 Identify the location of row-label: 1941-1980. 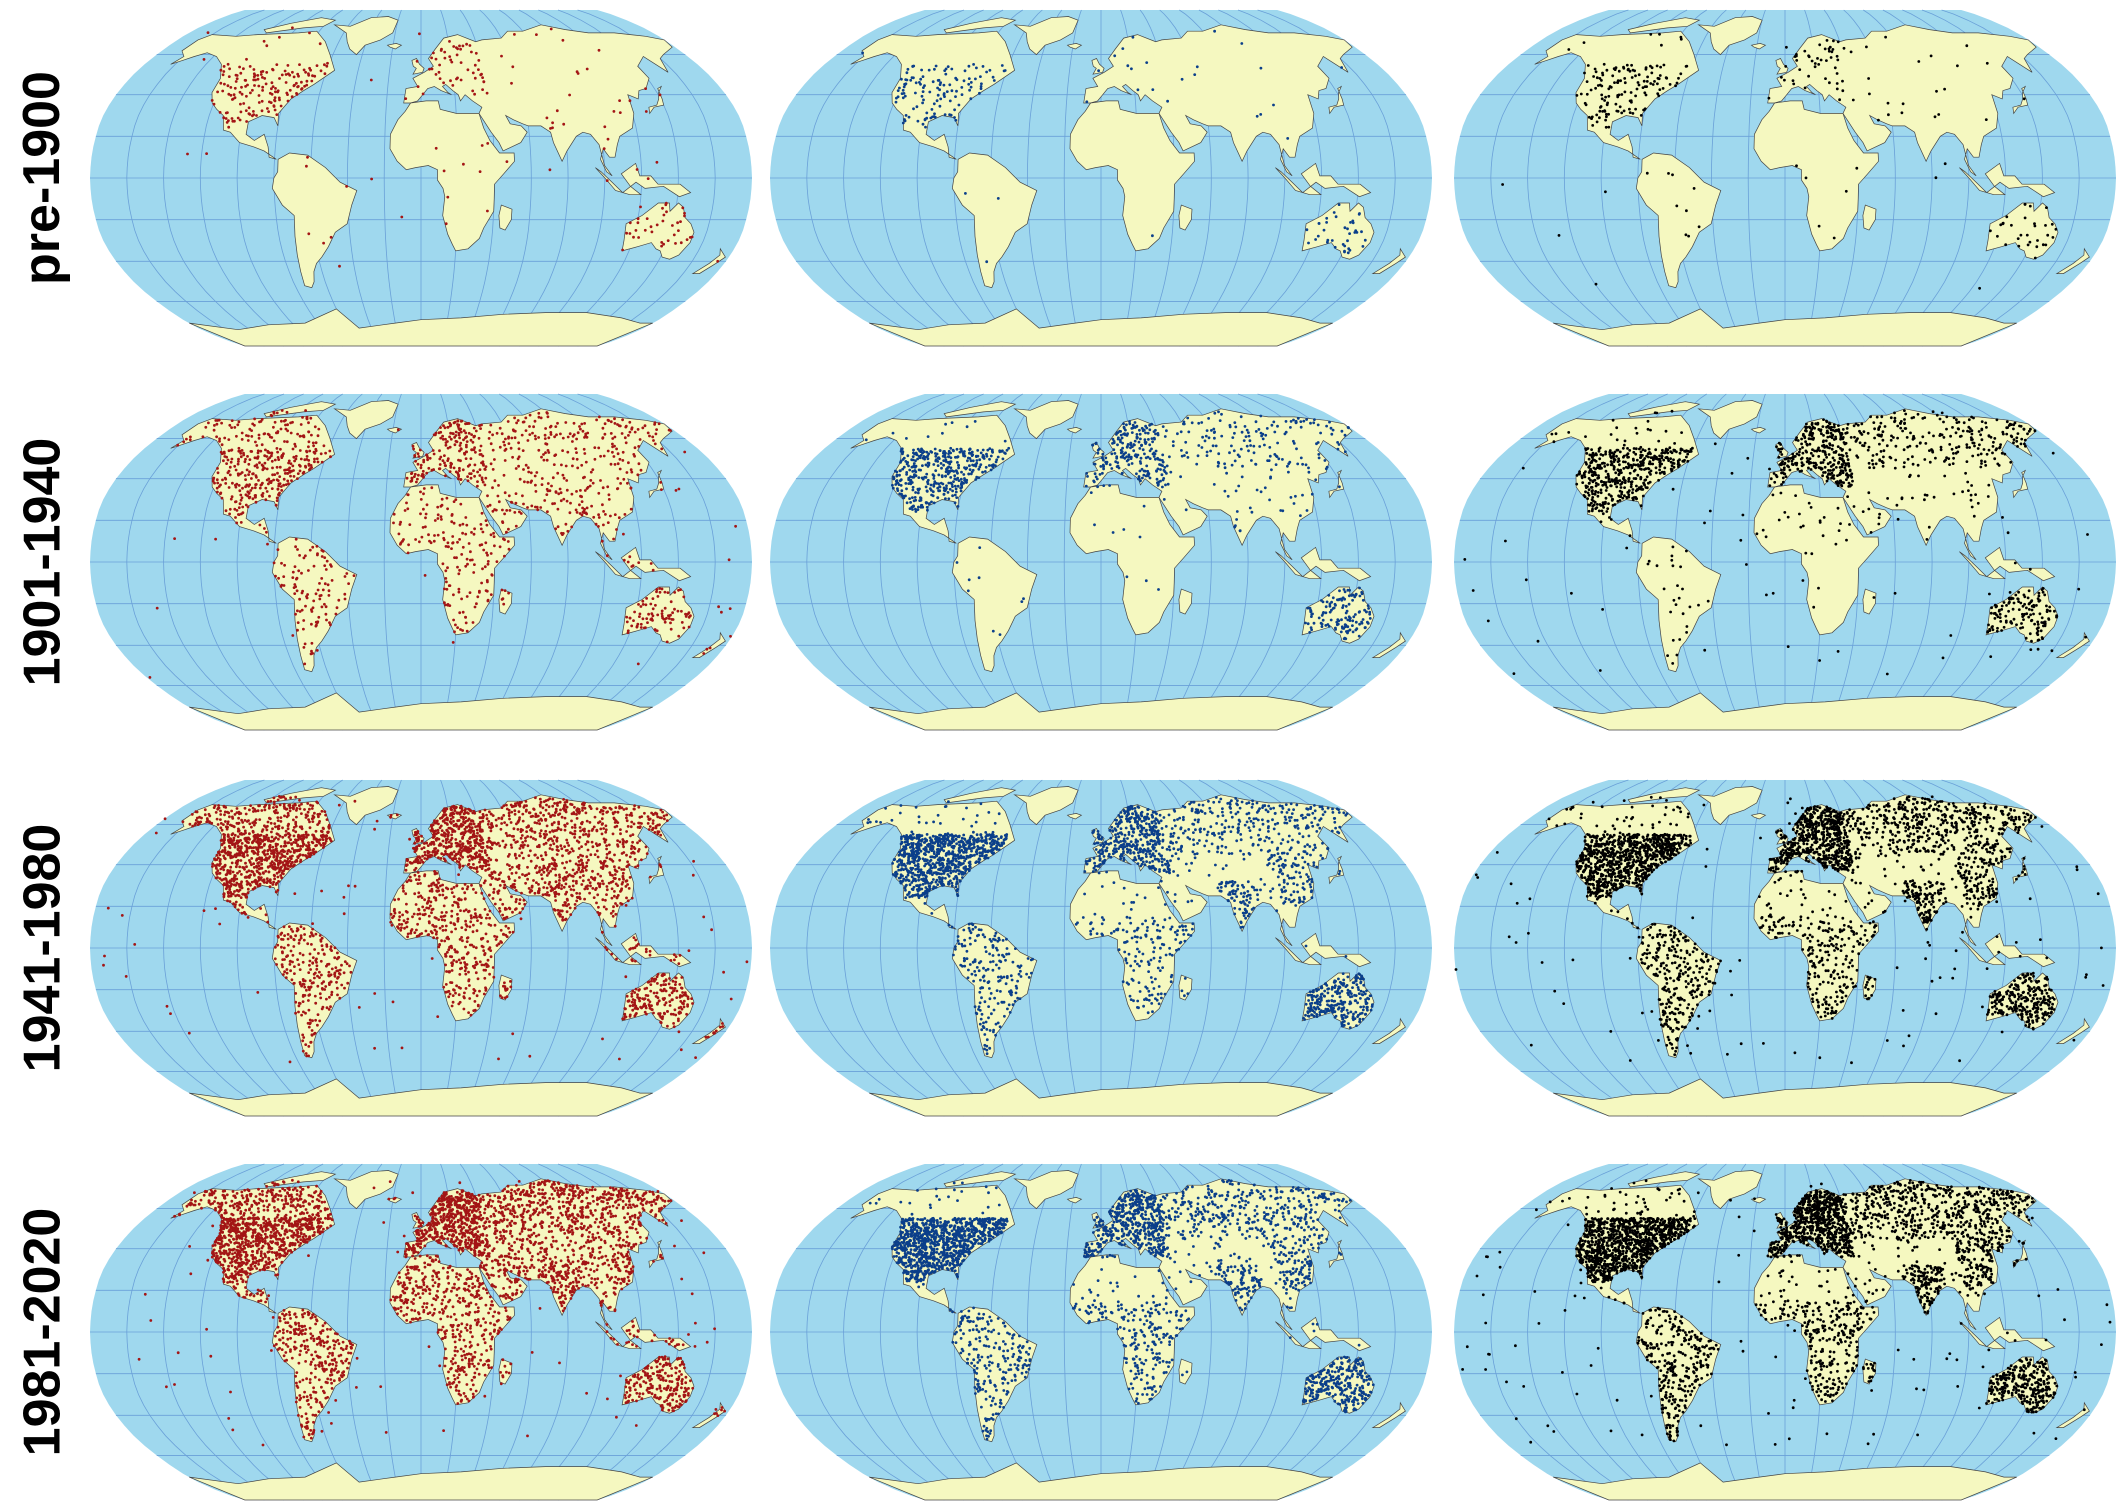
(42, 948).